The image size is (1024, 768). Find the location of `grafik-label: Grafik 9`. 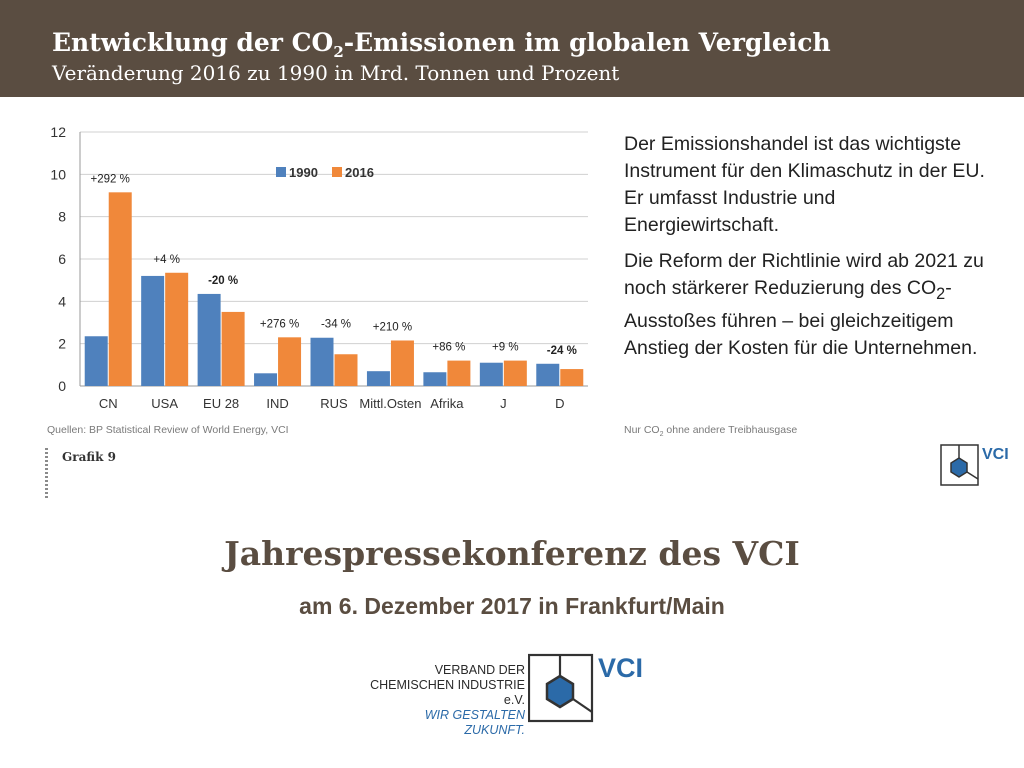

grafik-label: Grafik 9 is located at coordinates (89, 457).